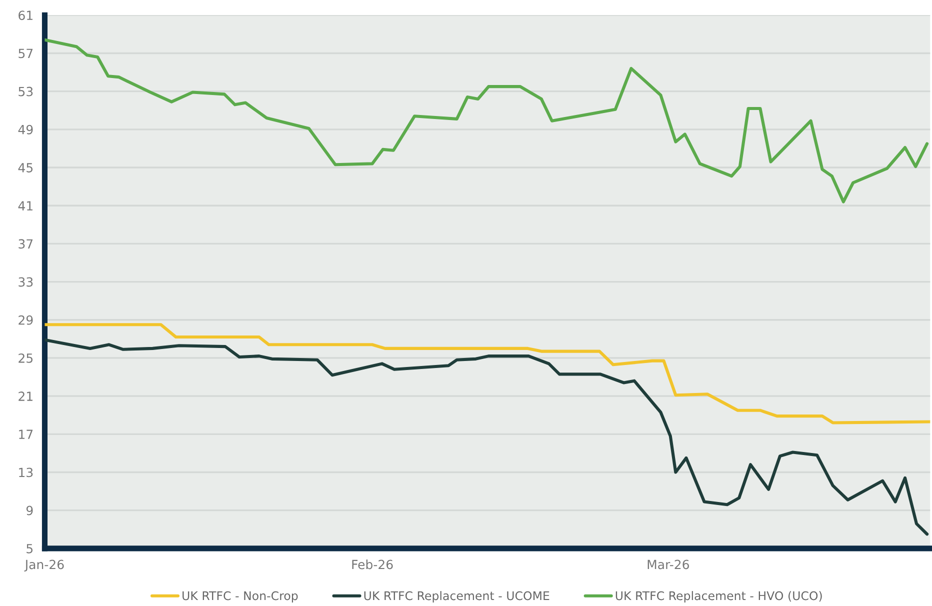 This screenshot has height=606, width=932. What do you see at coordinates (25, 282) in the screenshot?
I see `y-tick-label: 33` at bounding box center [25, 282].